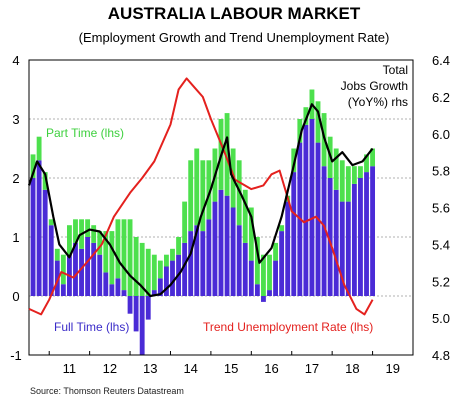  What do you see at coordinates (271, 368) in the screenshot?
I see `x-tick-label: 16` at bounding box center [271, 368].